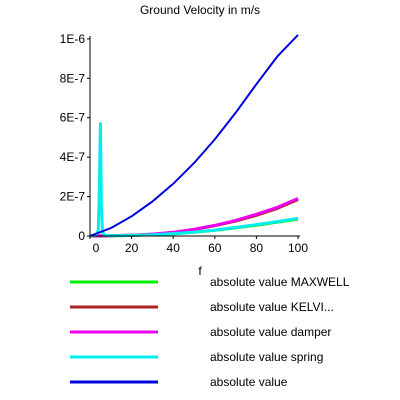 This screenshot has height=400, width=400. I want to click on x-tick-label: 100, so click(298, 248).